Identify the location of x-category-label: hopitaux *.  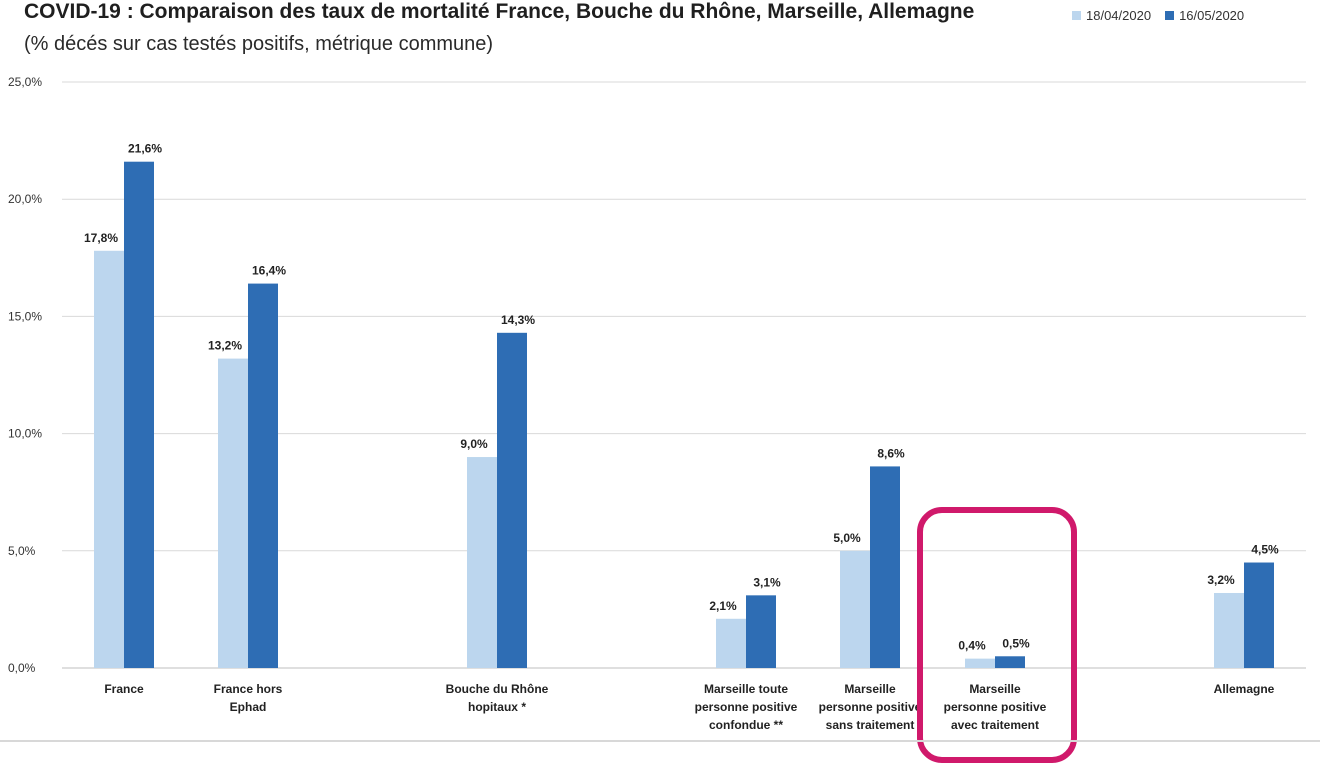
(497, 707).